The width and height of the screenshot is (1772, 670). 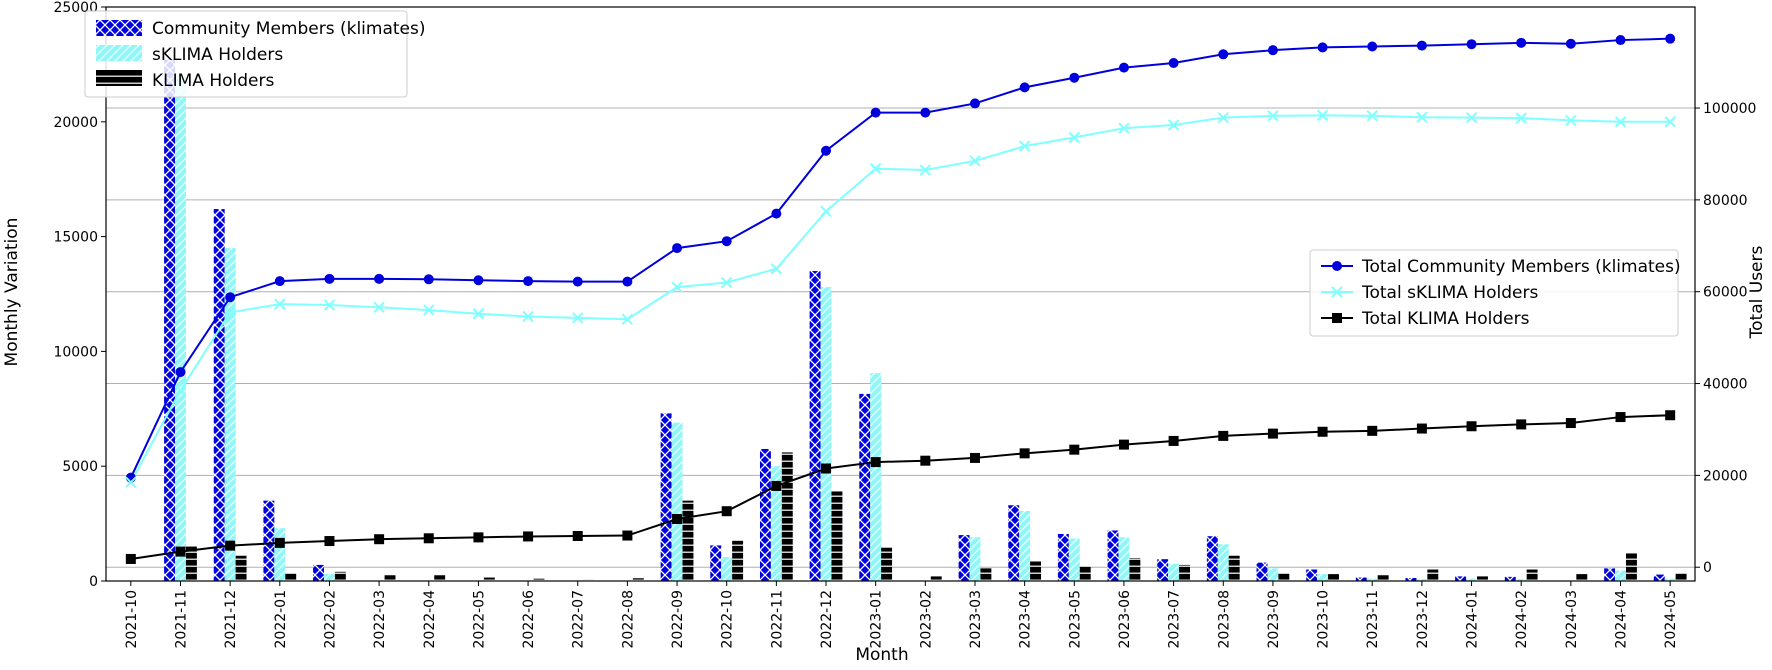 What do you see at coordinates (231, 619) in the screenshot?
I see `x-tick-label: 2021-12` at bounding box center [231, 619].